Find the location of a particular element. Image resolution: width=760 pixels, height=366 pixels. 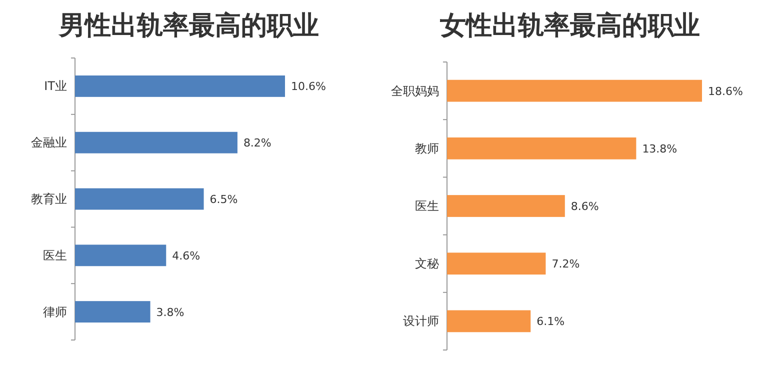

y-tick-label: 教师 is located at coordinates (427, 148).